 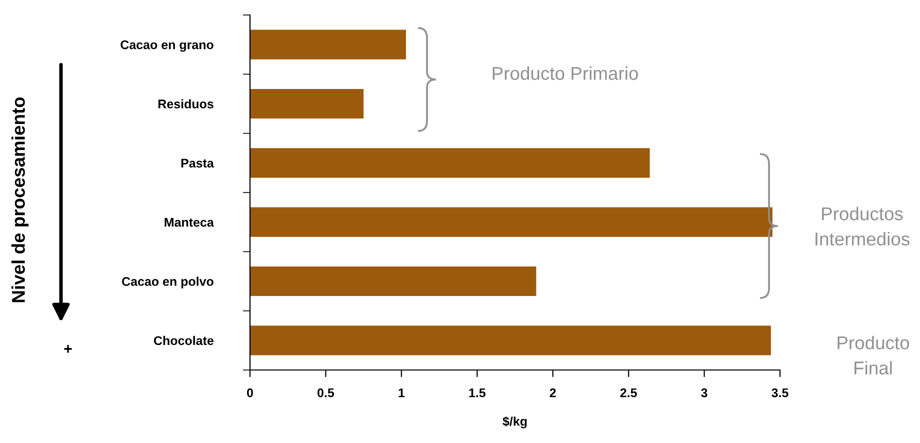 I want to click on annotation: Producto Primario, so click(x=565, y=73).